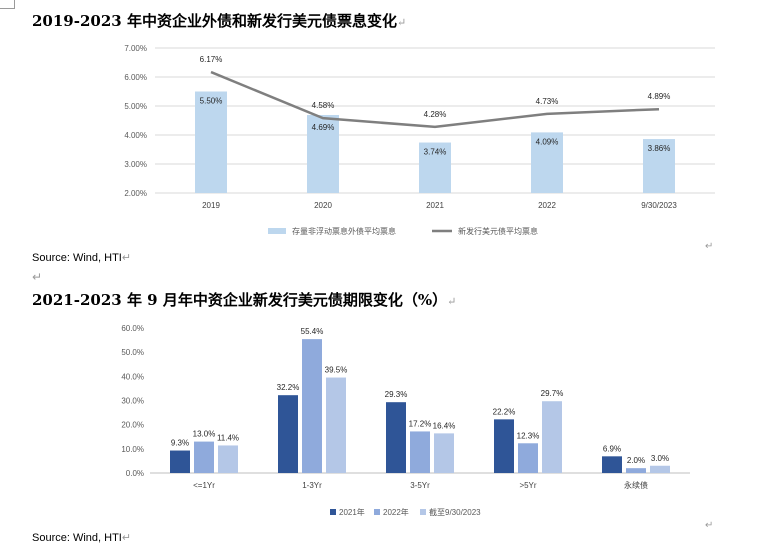  What do you see at coordinates (504, 411) in the screenshot?
I see `bar-data-label: 22.2%` at bounding box center [504, 411].